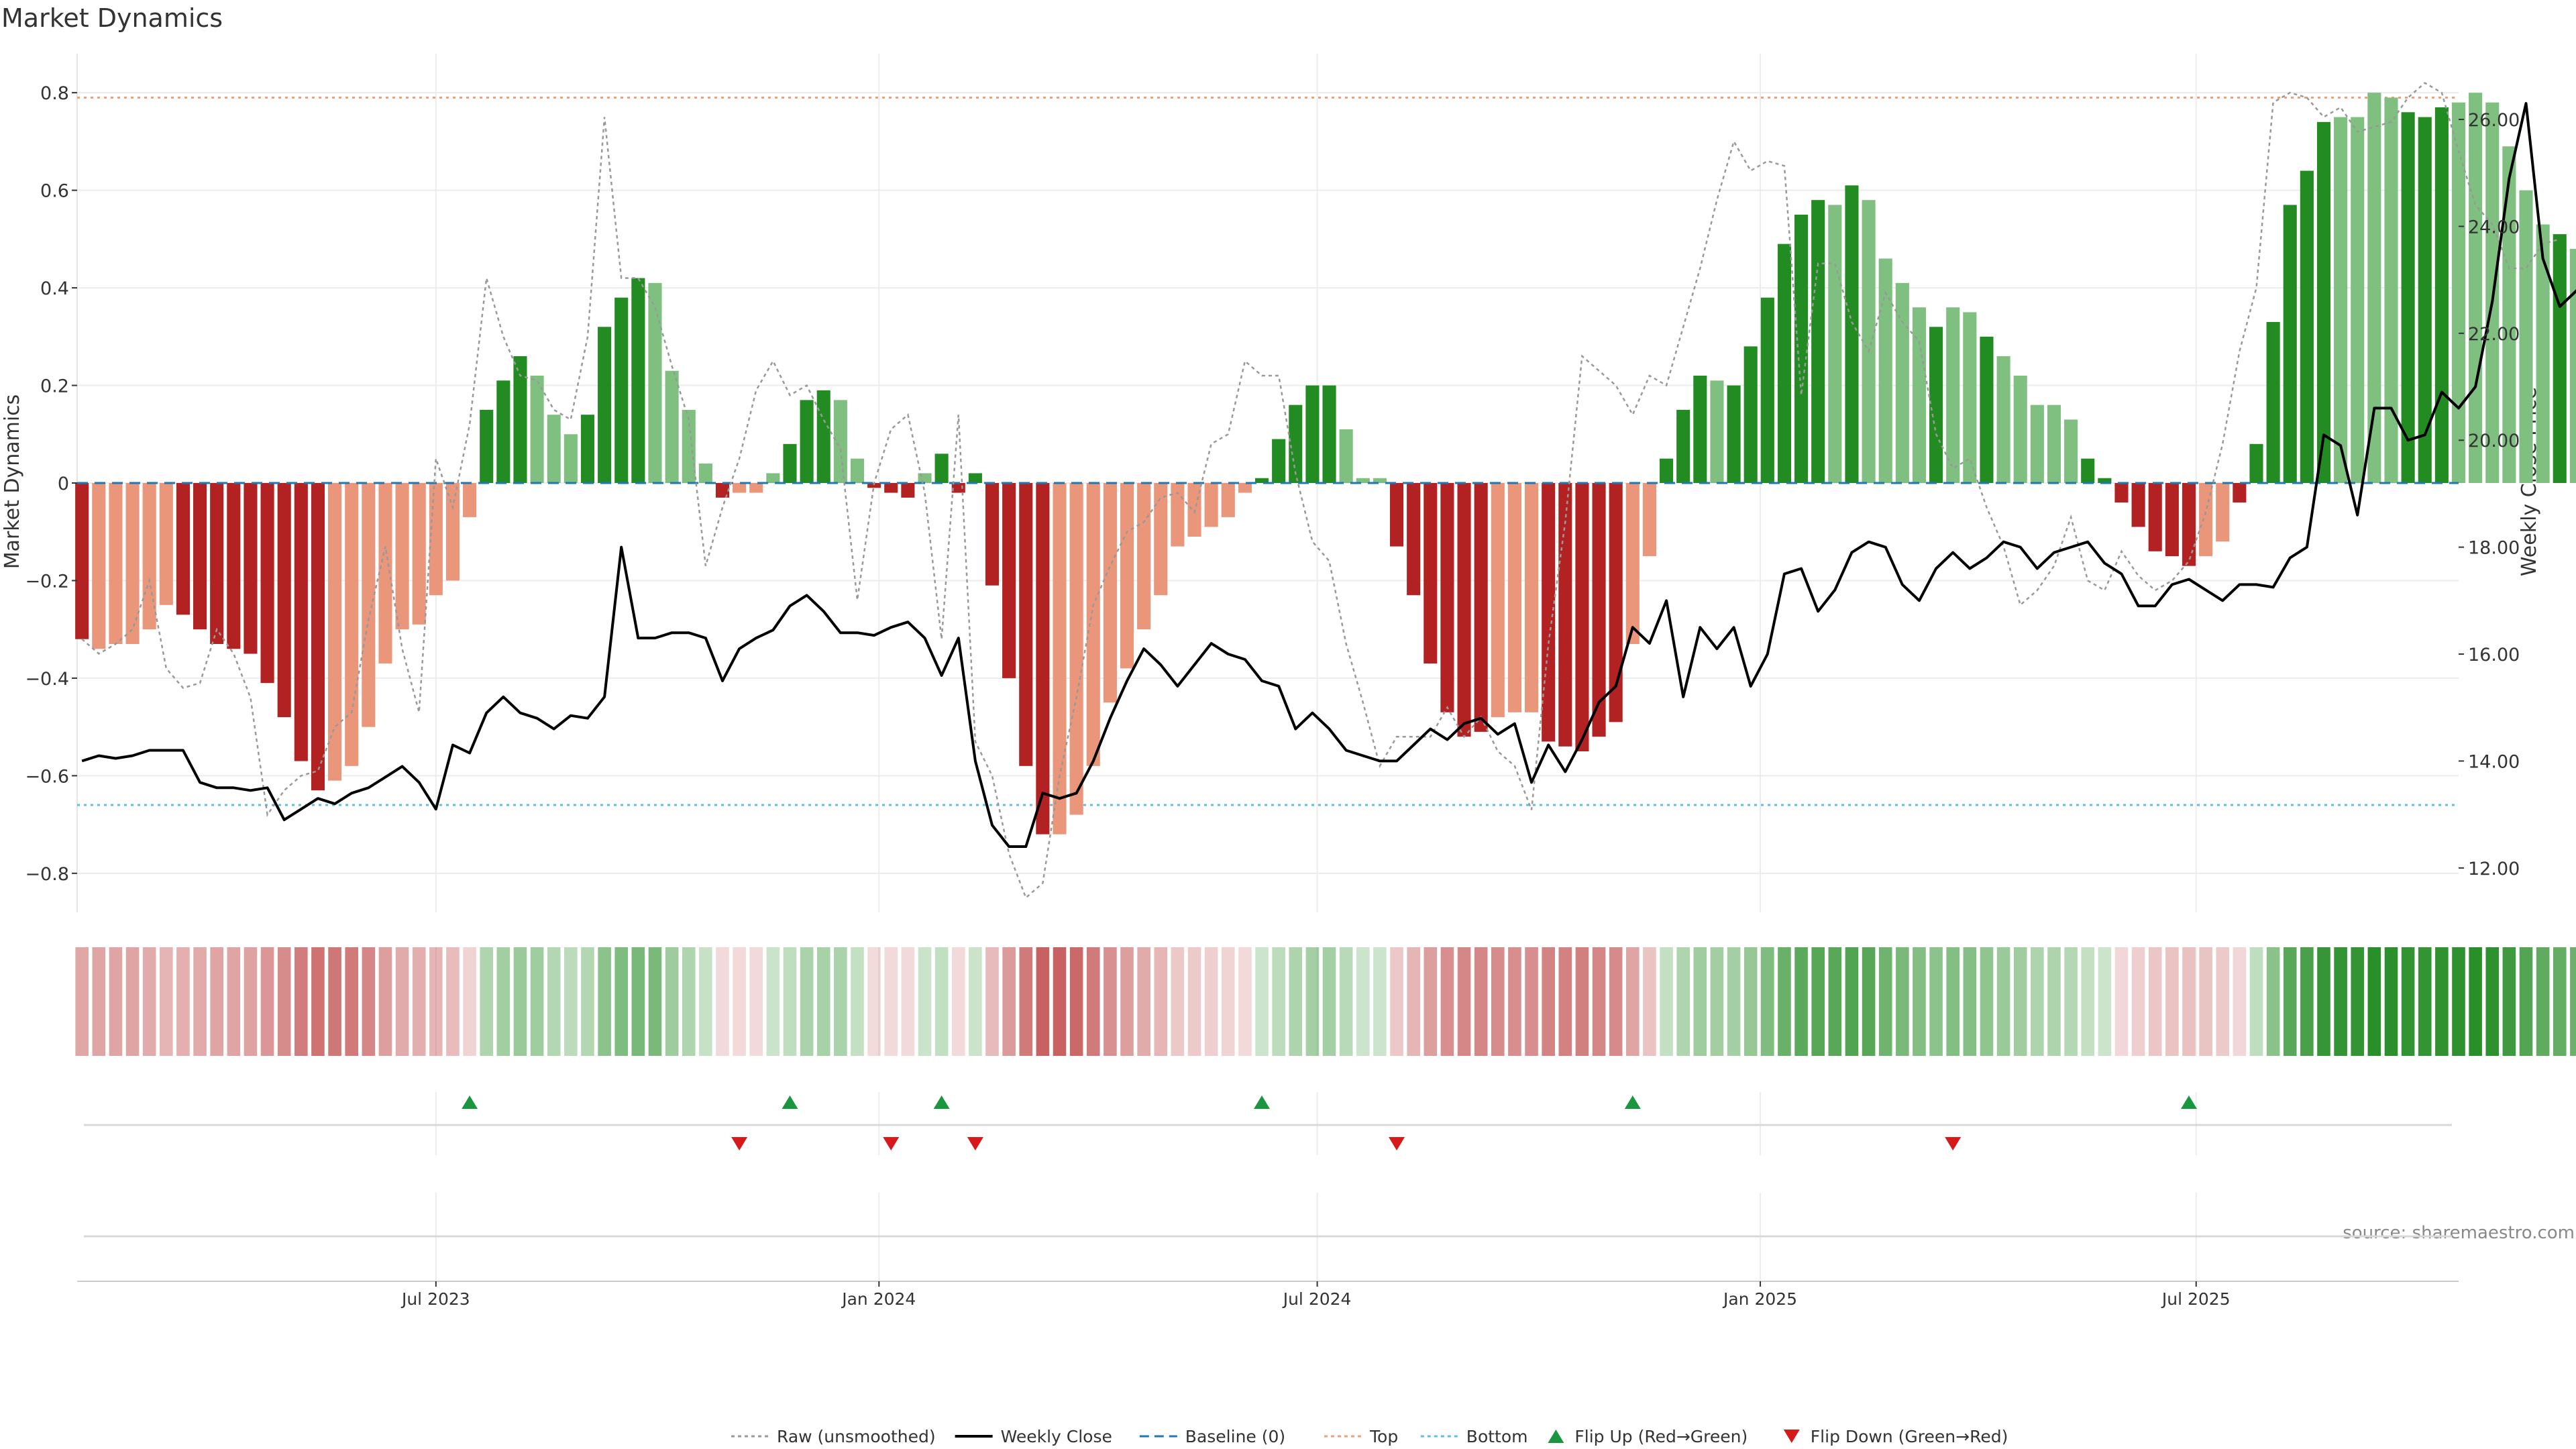 The image size is (2576, 1449). What do you see at coordinates (47, 776) in the screenshot?
I see `y-tick-label: −0.6` at bounding box center [47, 776].